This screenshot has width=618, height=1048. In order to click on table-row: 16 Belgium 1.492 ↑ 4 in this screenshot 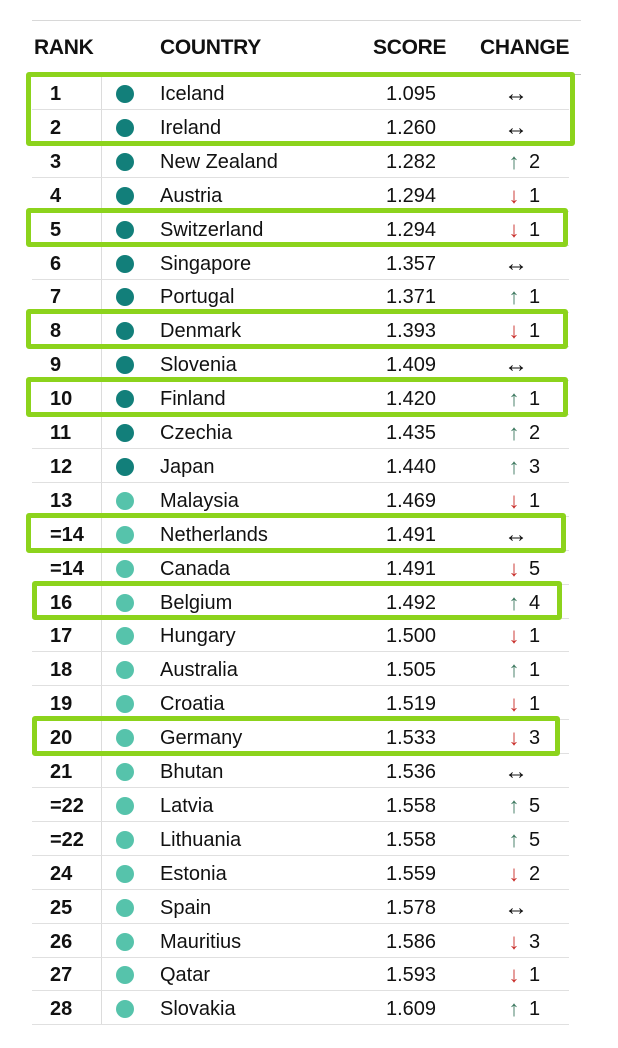, I will do `click(300, 602)`.